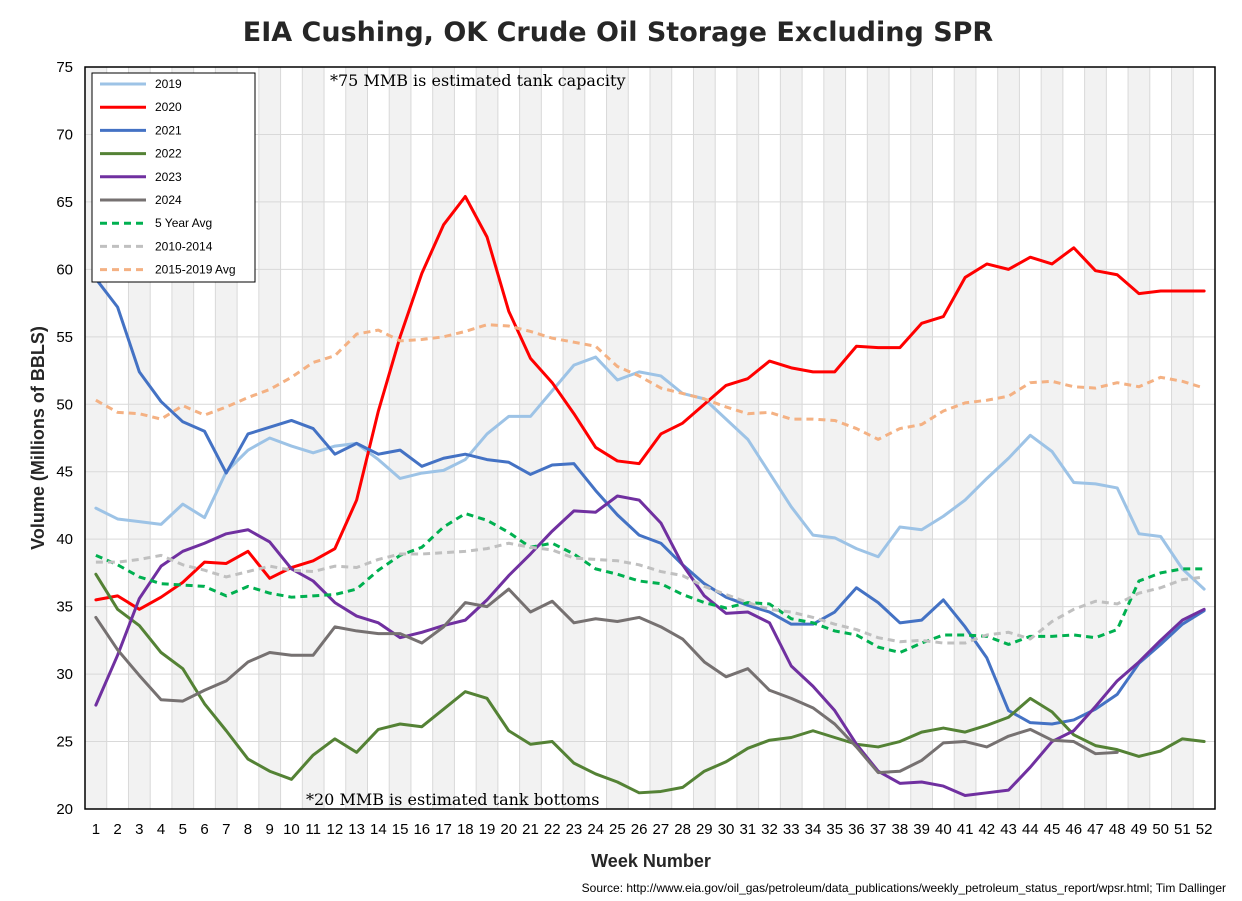 This screenshot has width=1242, height=901. I want to click on x-tick-label: 24, so click(595, 829).